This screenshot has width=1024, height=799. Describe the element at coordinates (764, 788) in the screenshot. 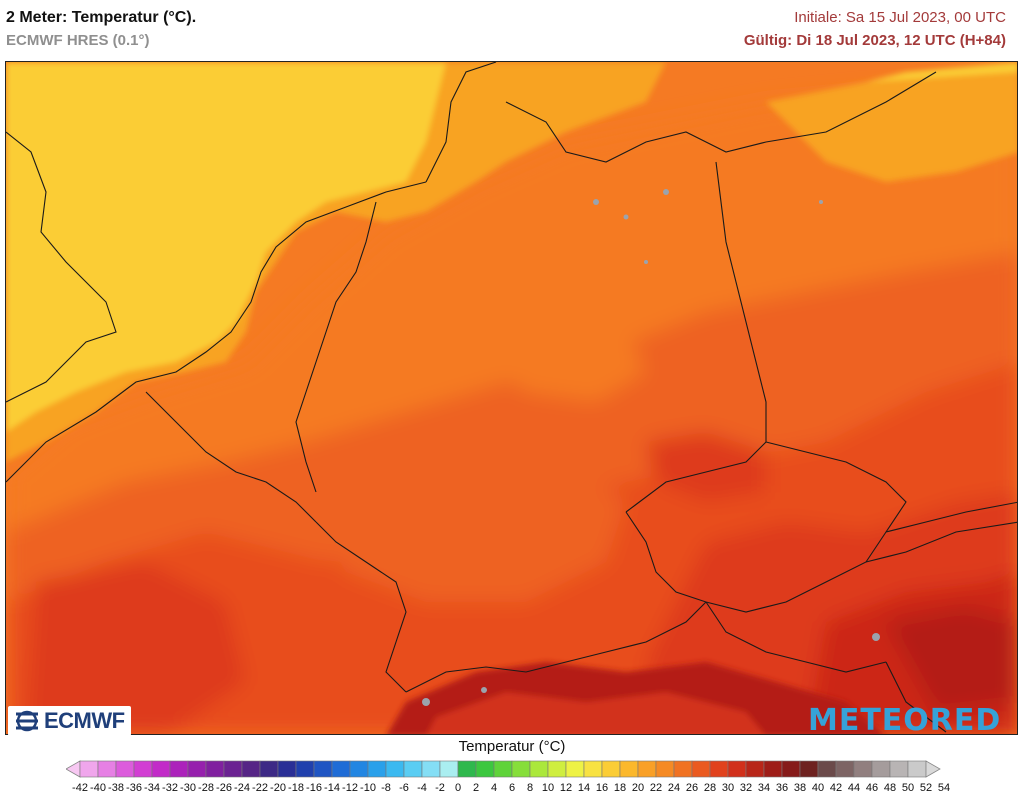

I see `colorbar-tick-label: 34` at that location.